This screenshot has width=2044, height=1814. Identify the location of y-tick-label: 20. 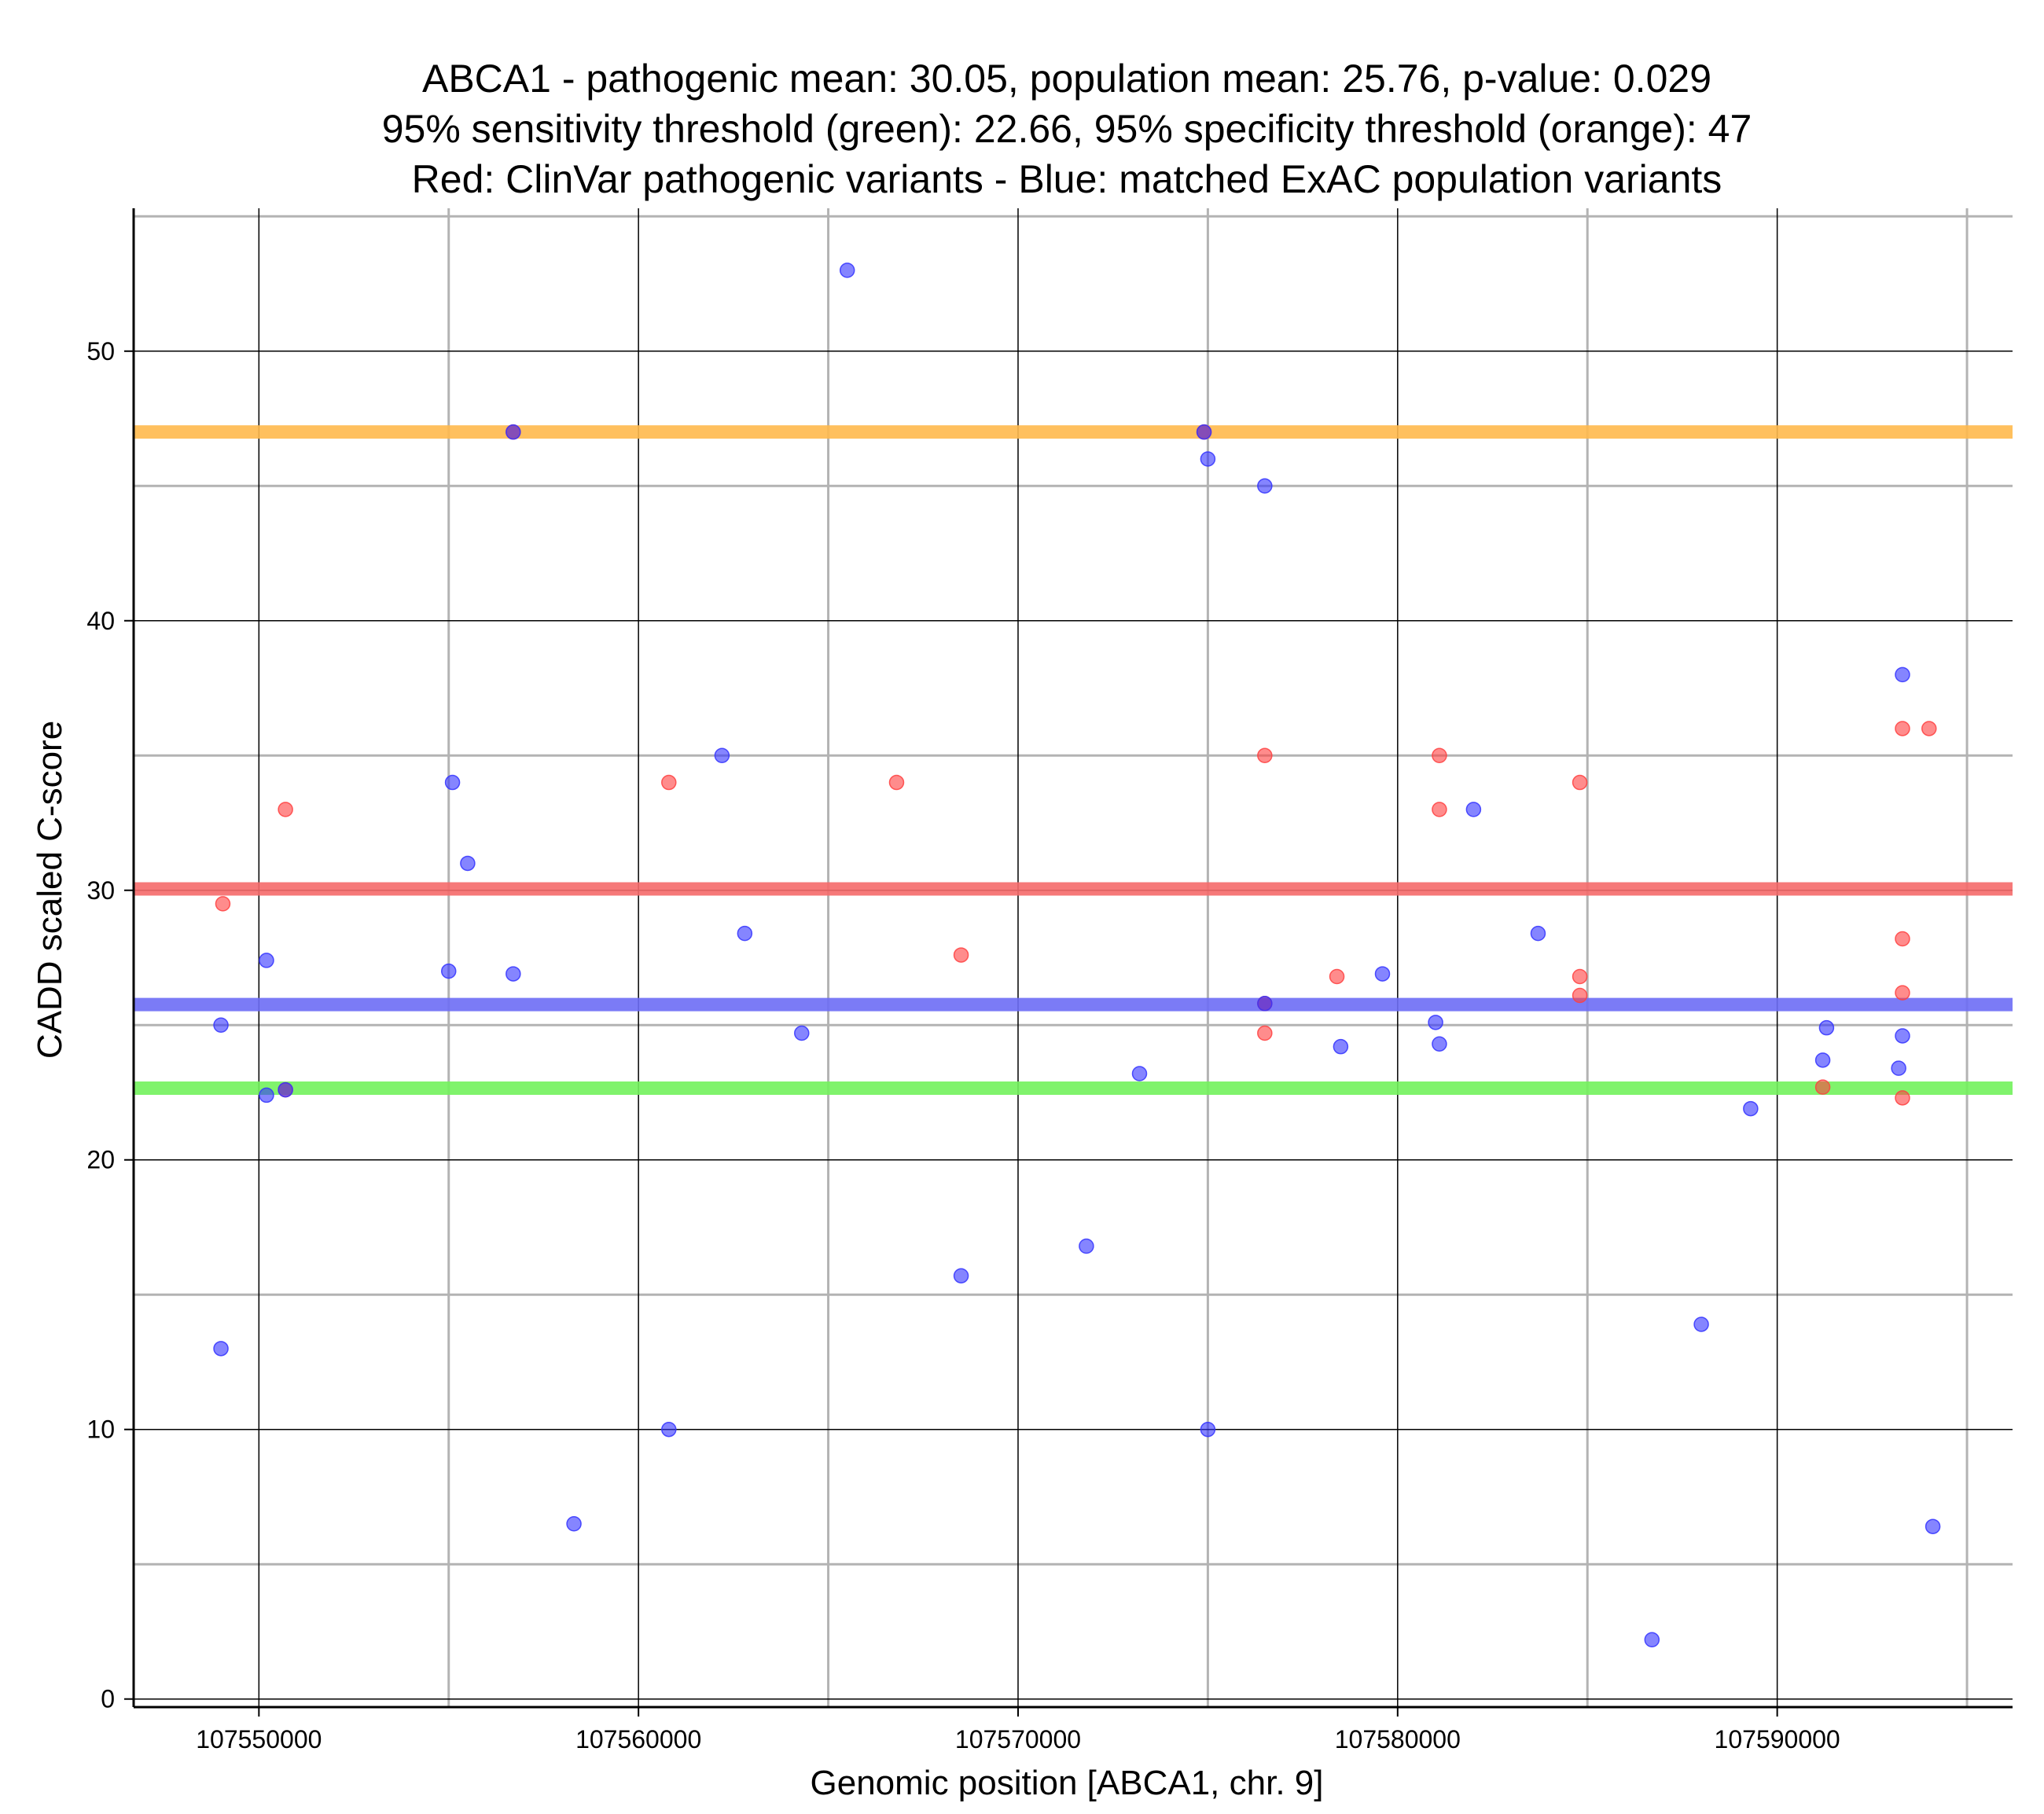
(101, 1160).